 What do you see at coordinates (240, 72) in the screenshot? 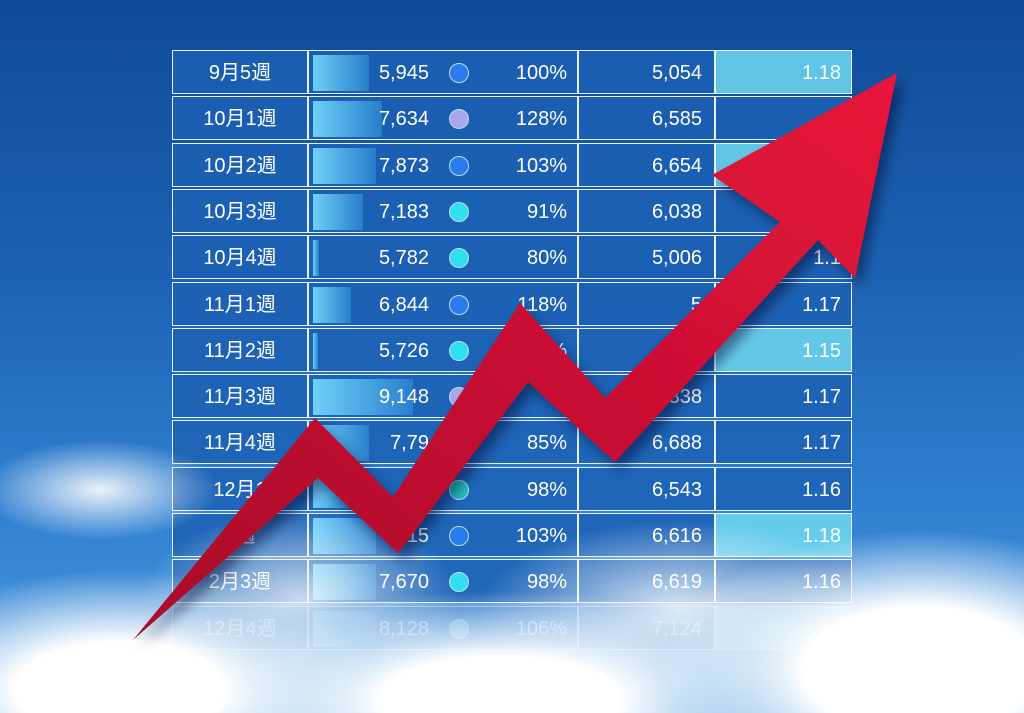
I see `week-cell: 9月5週` at bounding box center [240, 72].